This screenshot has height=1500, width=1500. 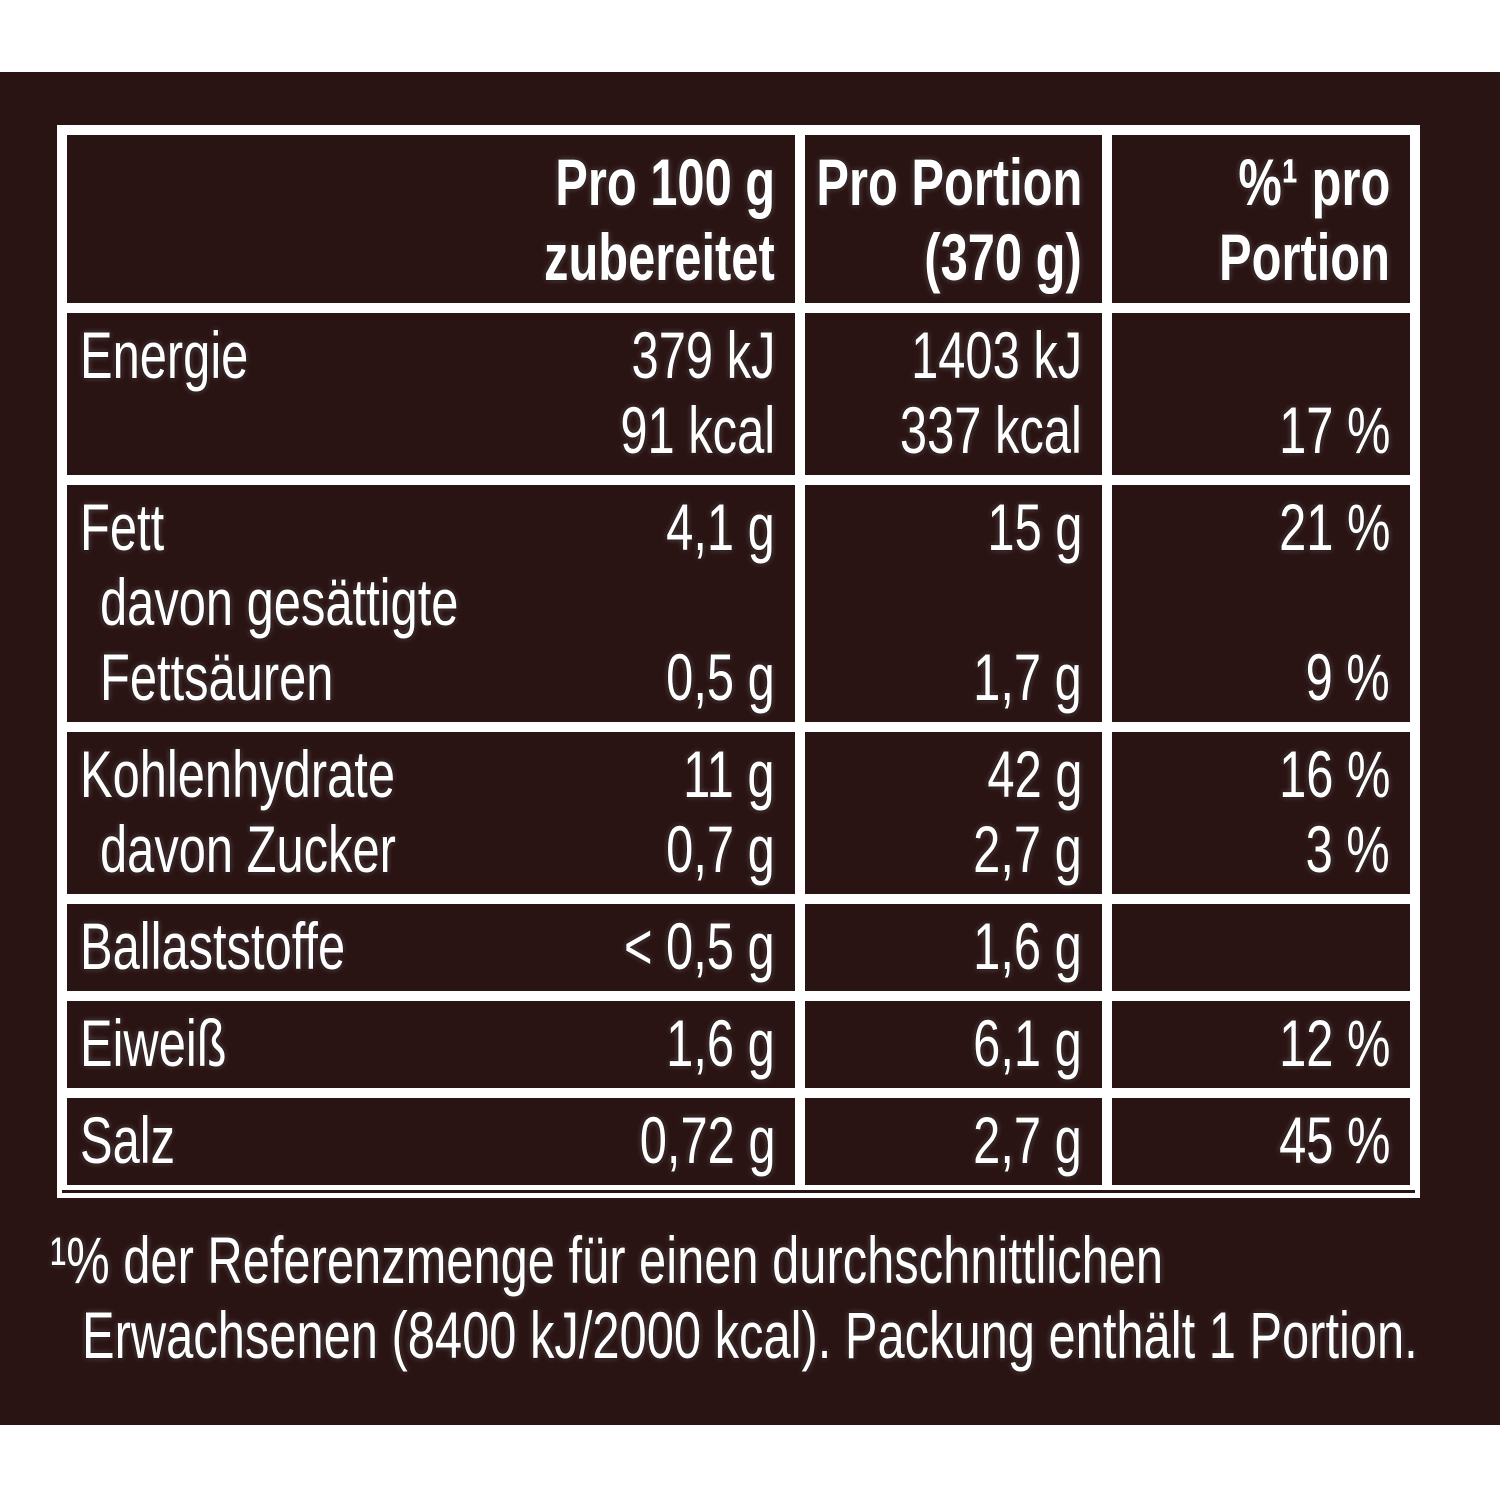 I want to click on nutrient-value: 16 %, so click(x=1334, y=774).